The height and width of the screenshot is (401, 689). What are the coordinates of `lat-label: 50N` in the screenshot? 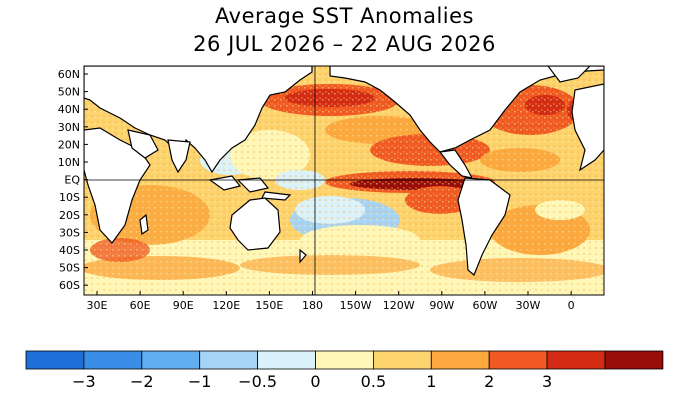 It's located at (69, 92).